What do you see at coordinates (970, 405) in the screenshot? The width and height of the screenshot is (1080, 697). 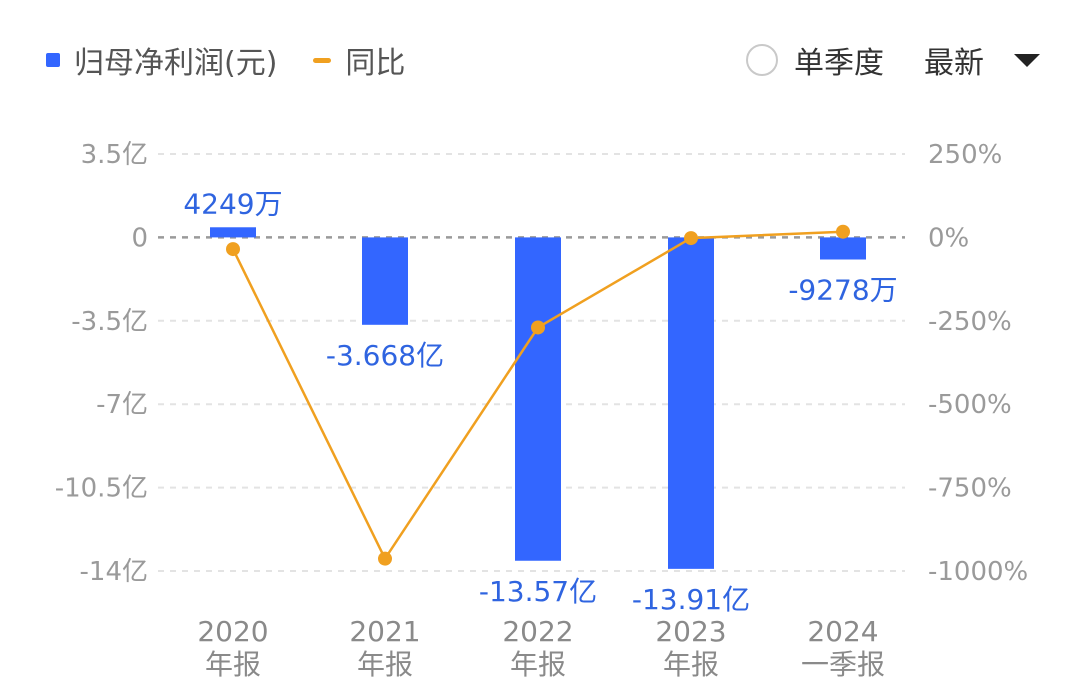 I see `y-right-tick-label: -500%` at bounding box center [970, 405].